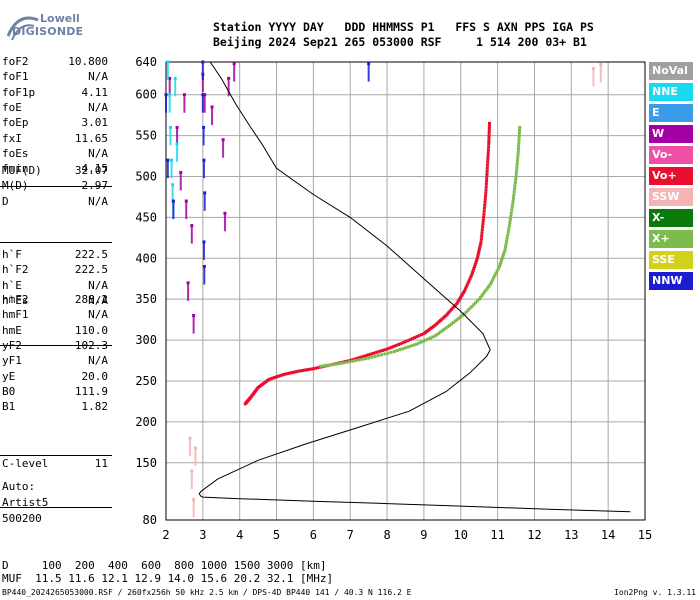  I want to click on param-value: 32.07, so click(91, 170).